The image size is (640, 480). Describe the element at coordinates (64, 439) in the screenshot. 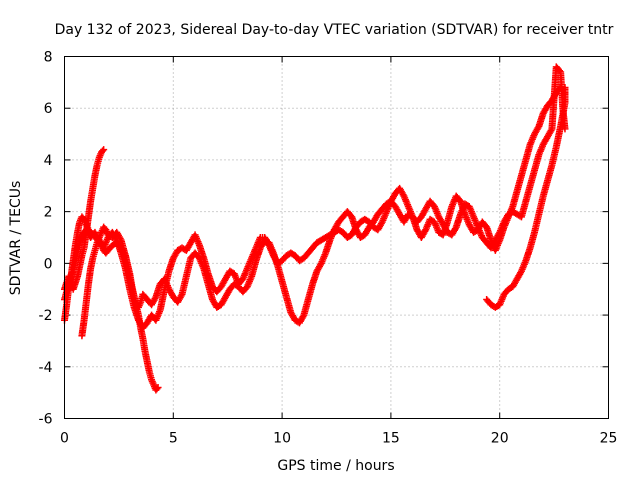

I see `x-tick-label: 0` at that location.